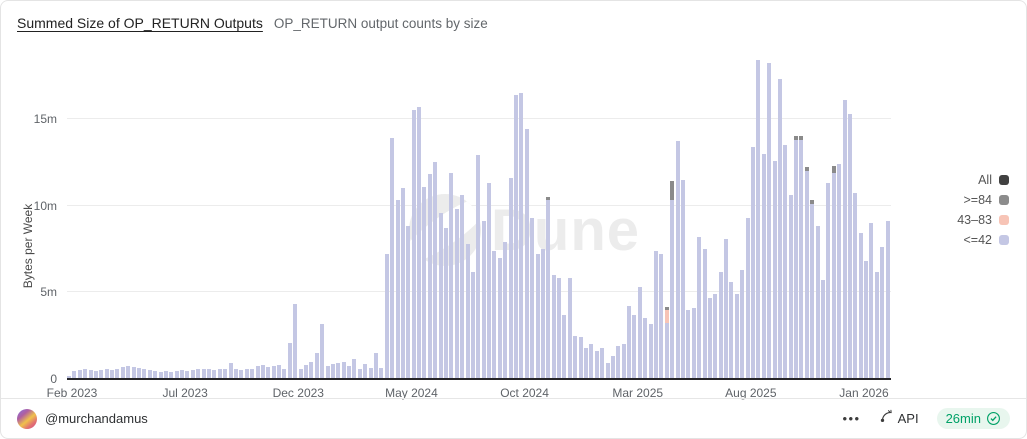 The height and width of the screenshot is (439, 1027). Describe the element at coordinates (986, 200) in the screenshot. I see `legend-item--84: >=84` at that location.